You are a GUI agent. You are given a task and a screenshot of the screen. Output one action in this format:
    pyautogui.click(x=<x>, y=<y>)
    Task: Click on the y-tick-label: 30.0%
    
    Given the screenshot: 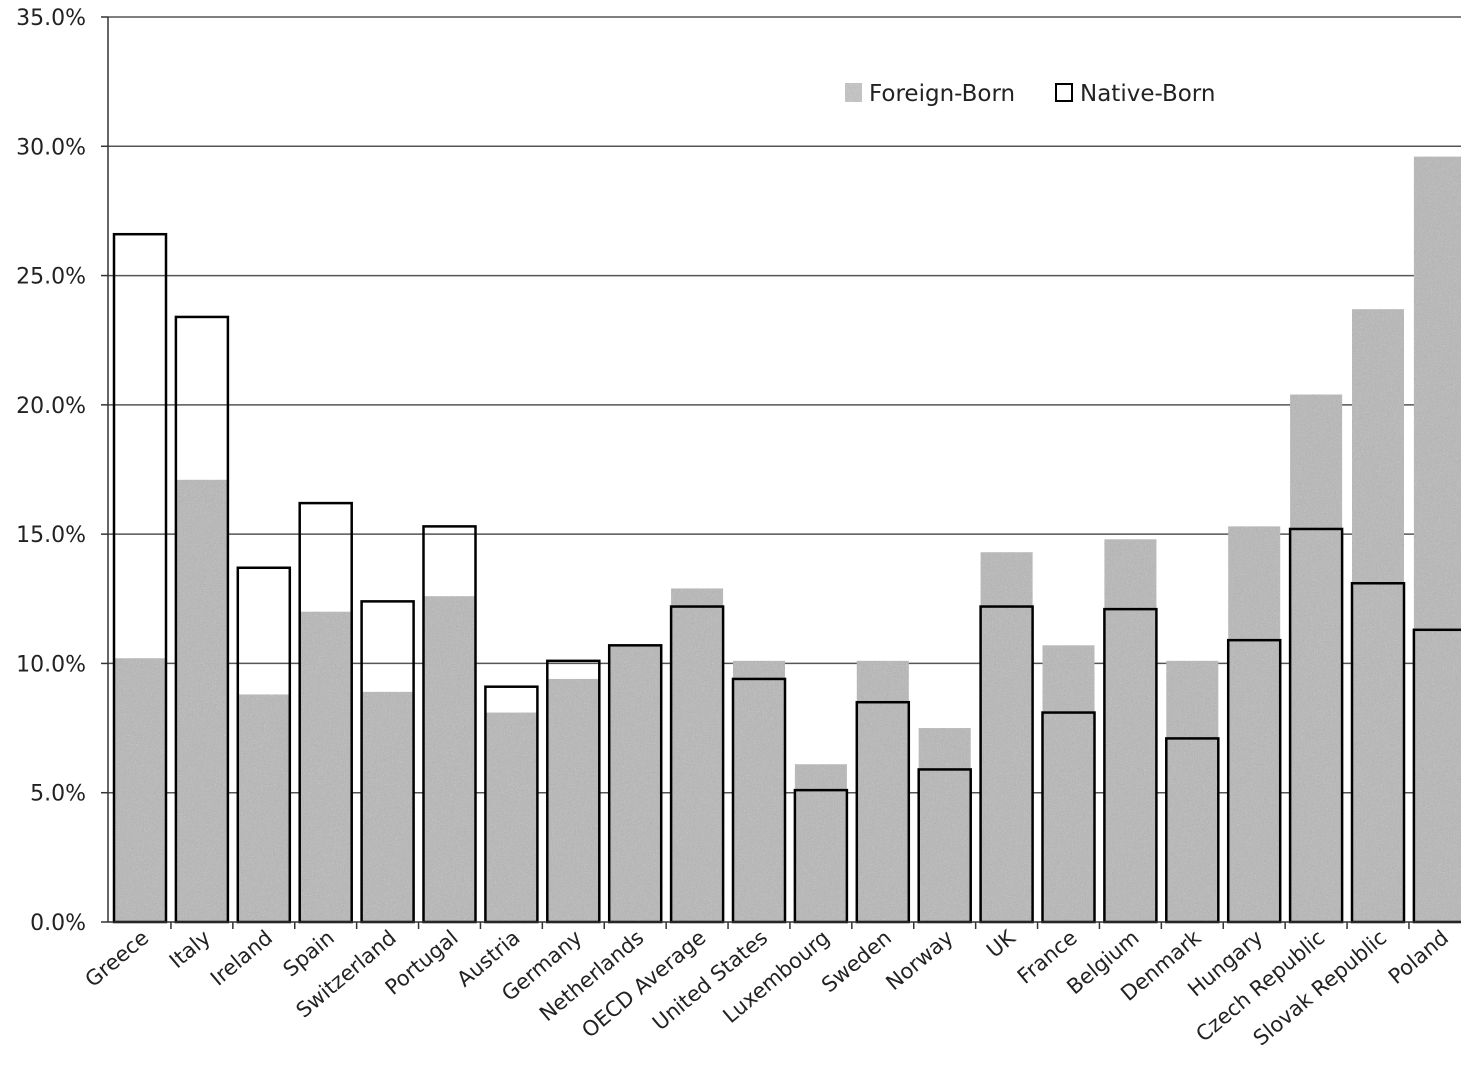 What is the action you would take?
    pyautogui.click(x=51, y=147)
    